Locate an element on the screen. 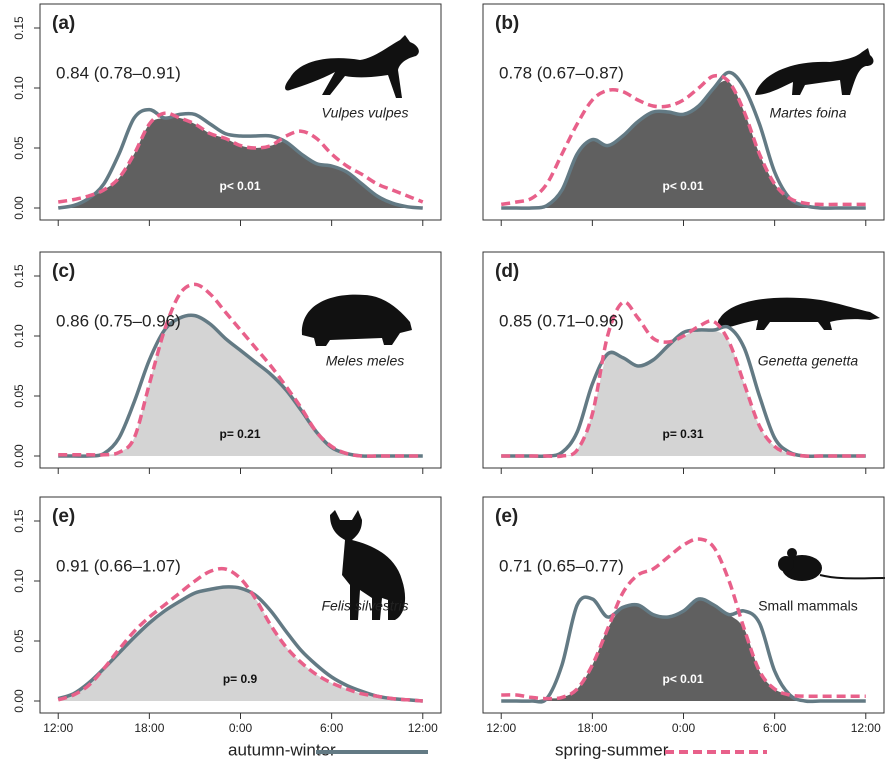 The image size is (893, 769). panel-label: (b) is located at coordinates (507, 23).